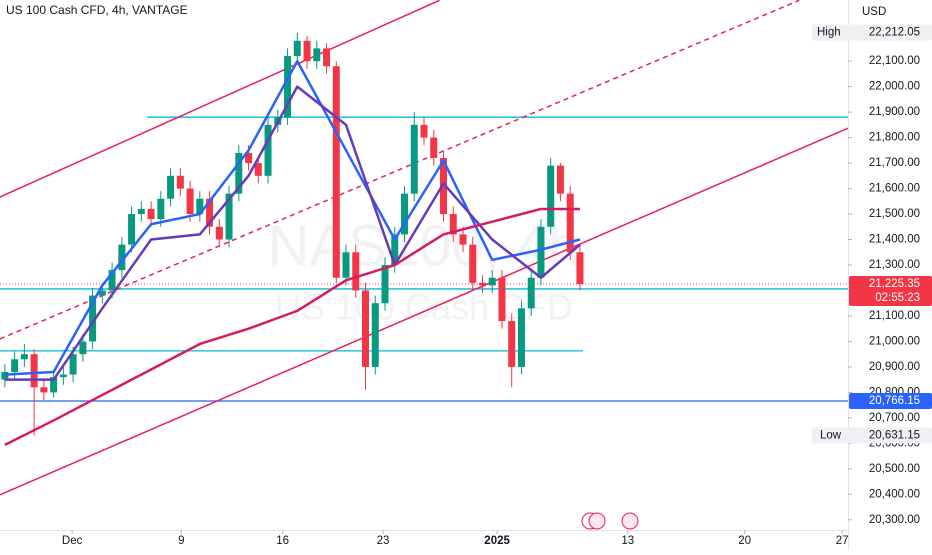 This screenshot has height=555, width=932. What do you see at coordinates (894, 61) in the screenshot?
I see `y-tick-label: 22,100.00` at bounding box center [894, 61].